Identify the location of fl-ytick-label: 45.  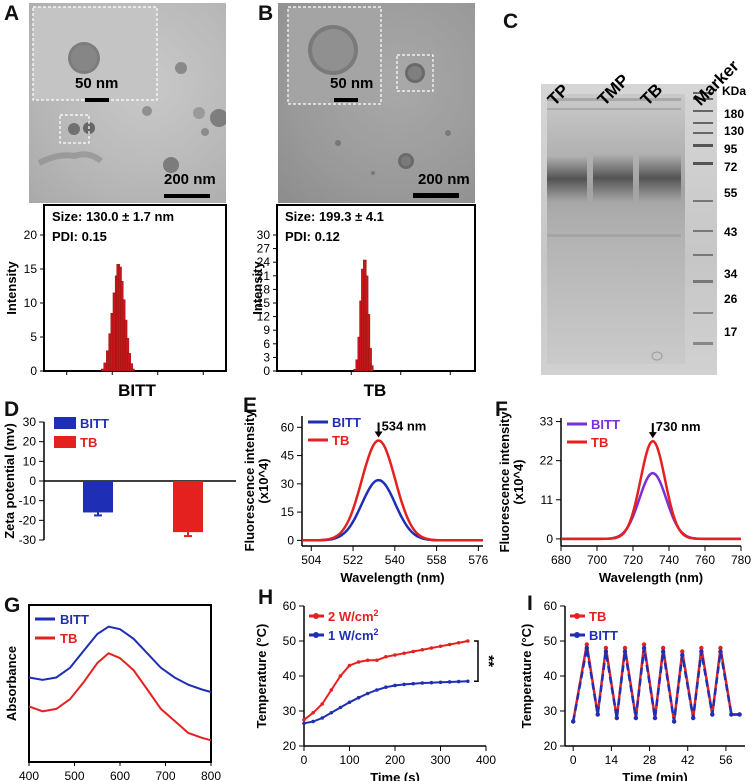
(288, 456).